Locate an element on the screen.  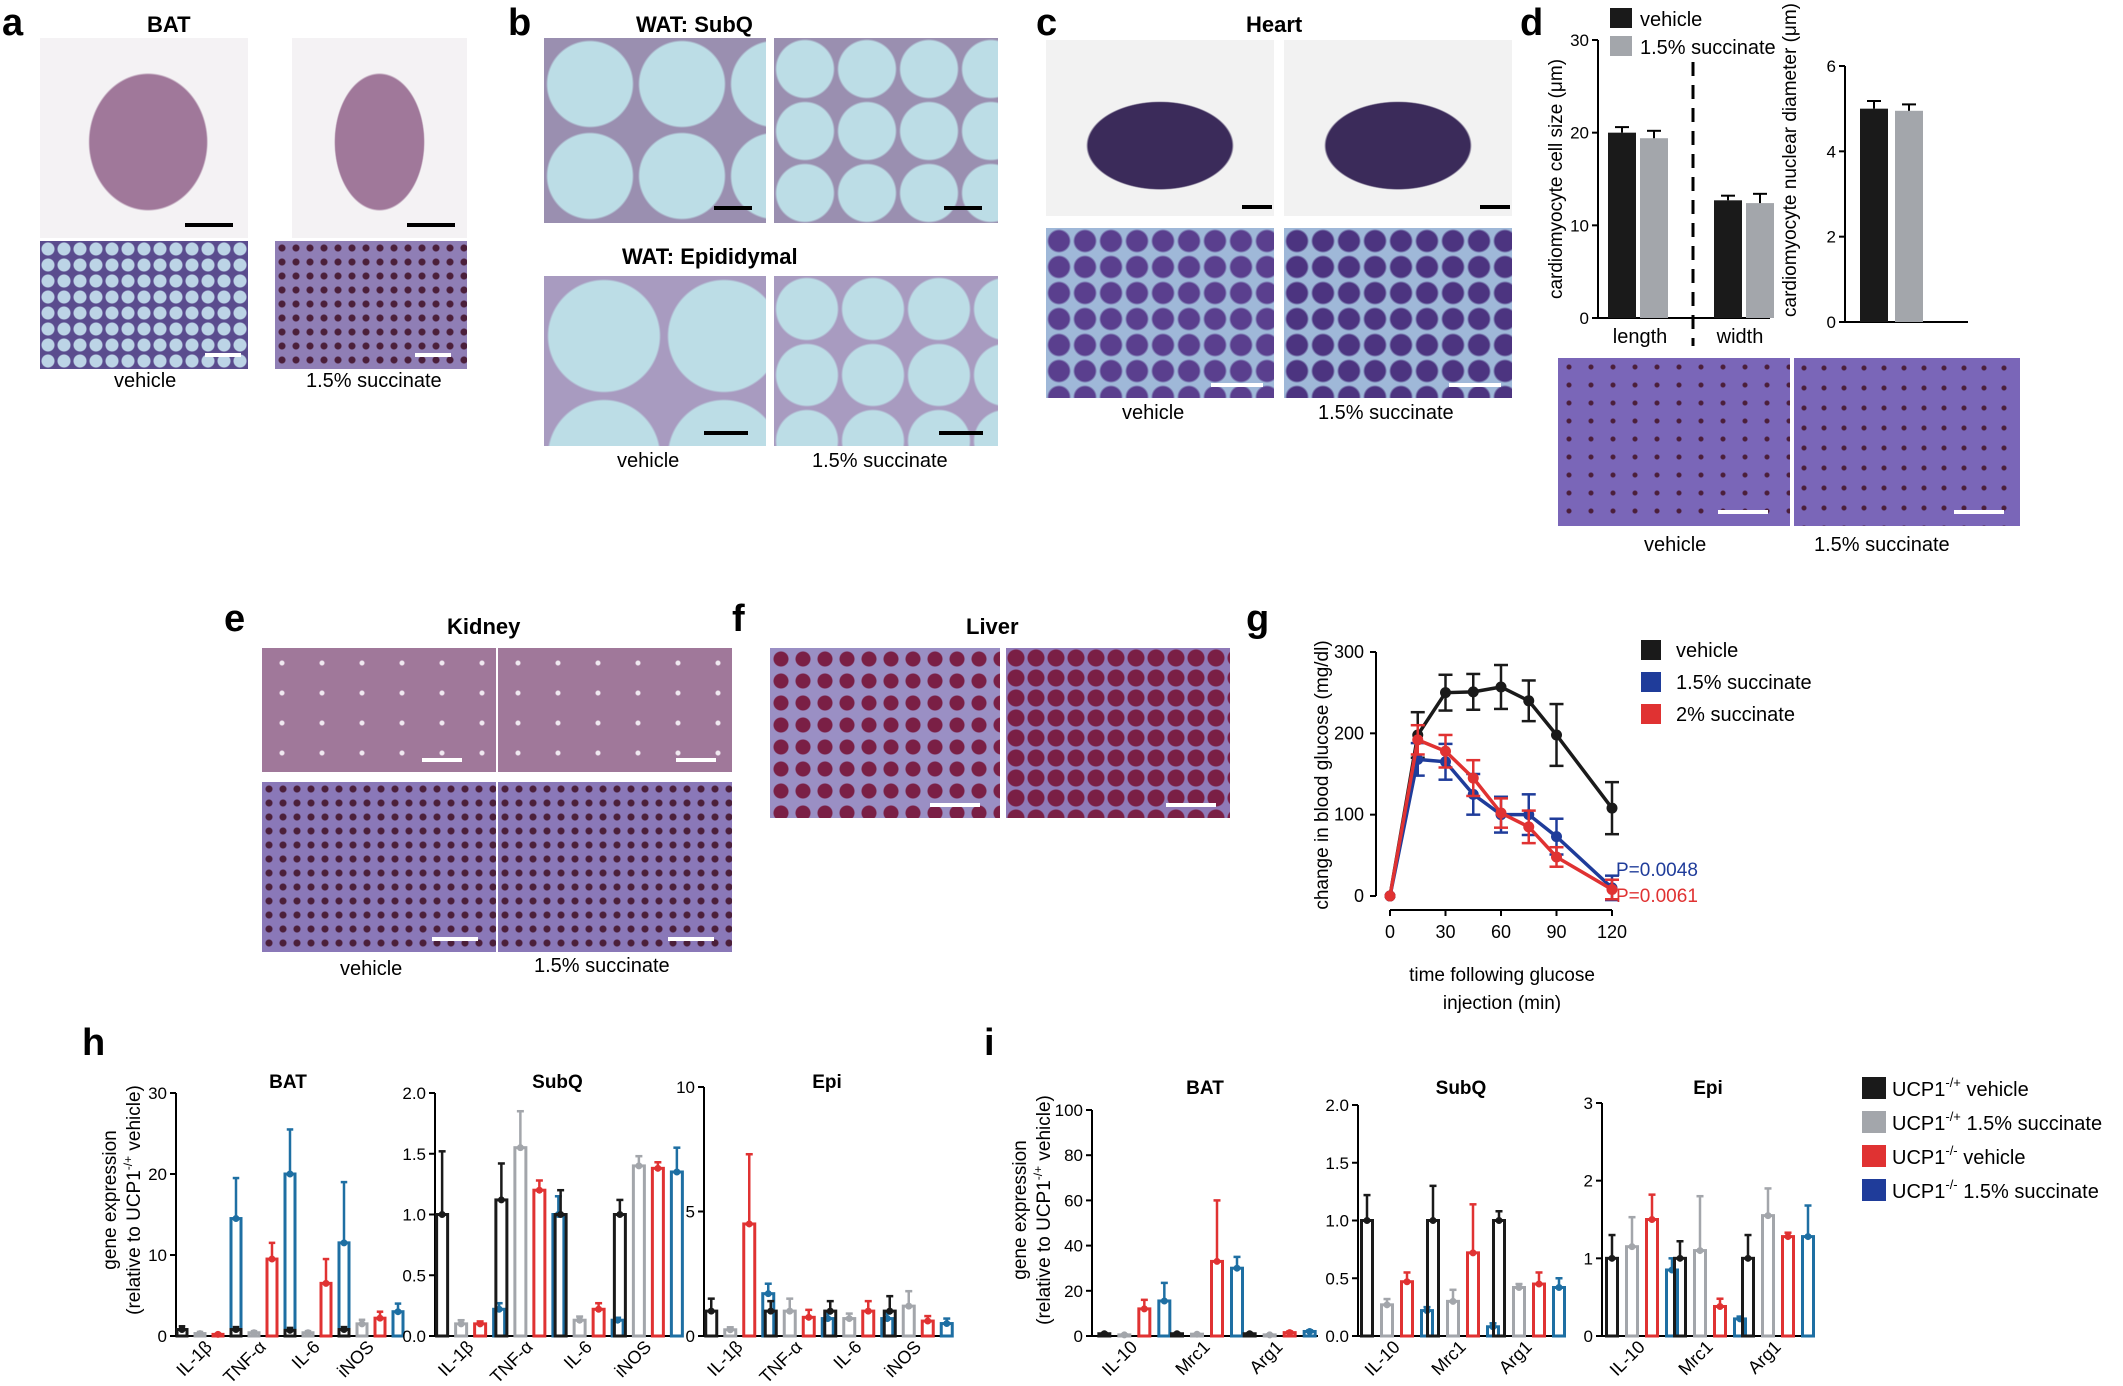
heart-vehicle-whole is located at coordinates (1160, 128).